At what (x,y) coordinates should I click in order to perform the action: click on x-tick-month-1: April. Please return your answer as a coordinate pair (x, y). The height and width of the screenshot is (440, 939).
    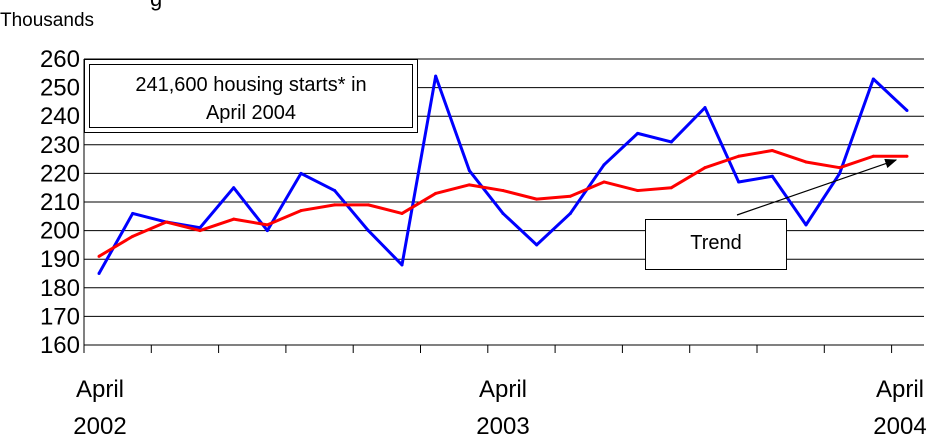
    Looking at the image, I should click on (502, 389).